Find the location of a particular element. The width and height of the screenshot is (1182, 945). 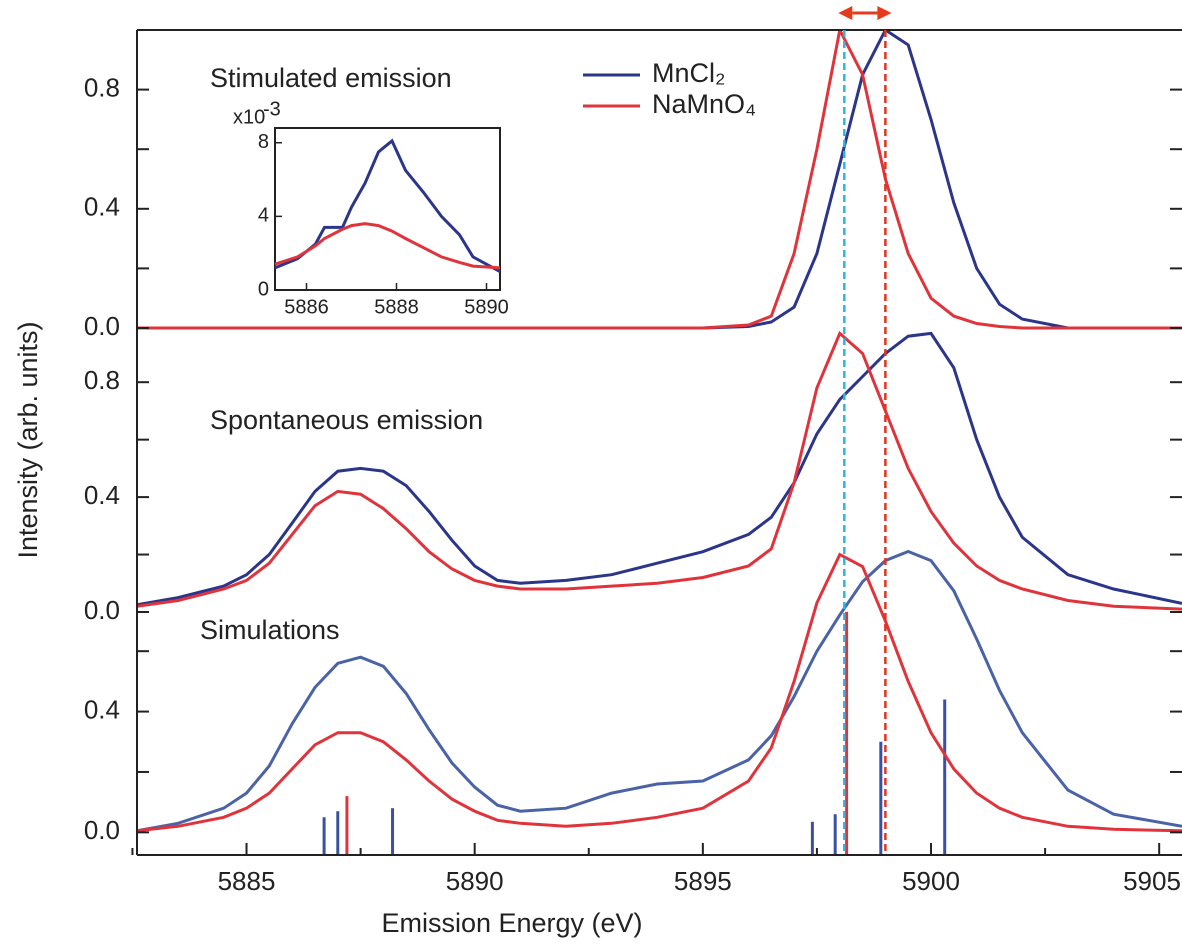

legend-label: MnCl₂ is located at coordinates (689, 73).